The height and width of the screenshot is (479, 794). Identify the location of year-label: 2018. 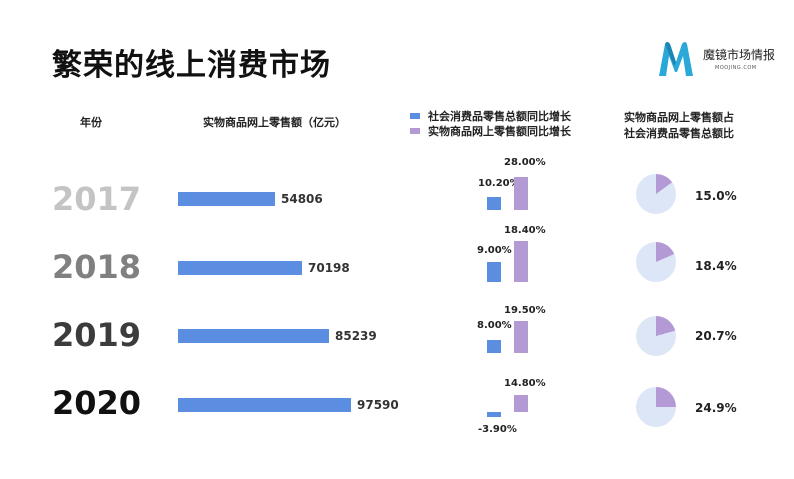
(97, 267).